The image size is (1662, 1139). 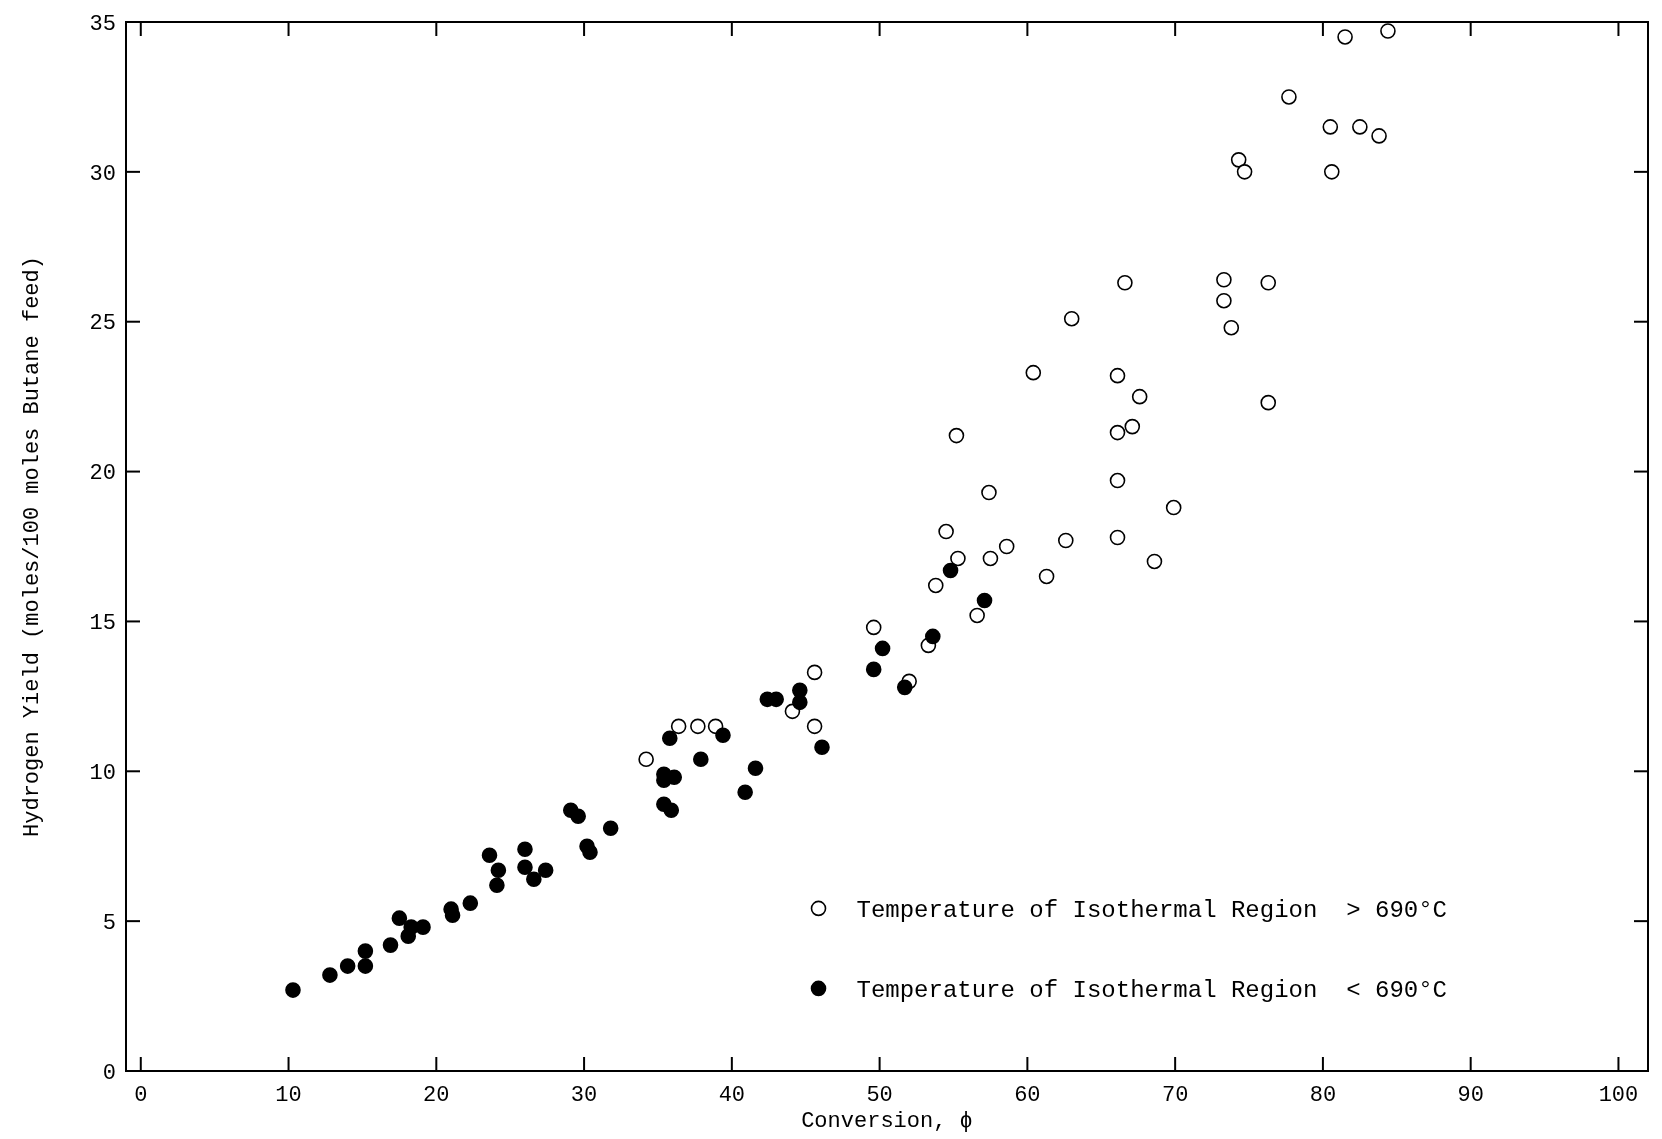 I want to click on y-tick-label: 35, so click(x=102, y=24).